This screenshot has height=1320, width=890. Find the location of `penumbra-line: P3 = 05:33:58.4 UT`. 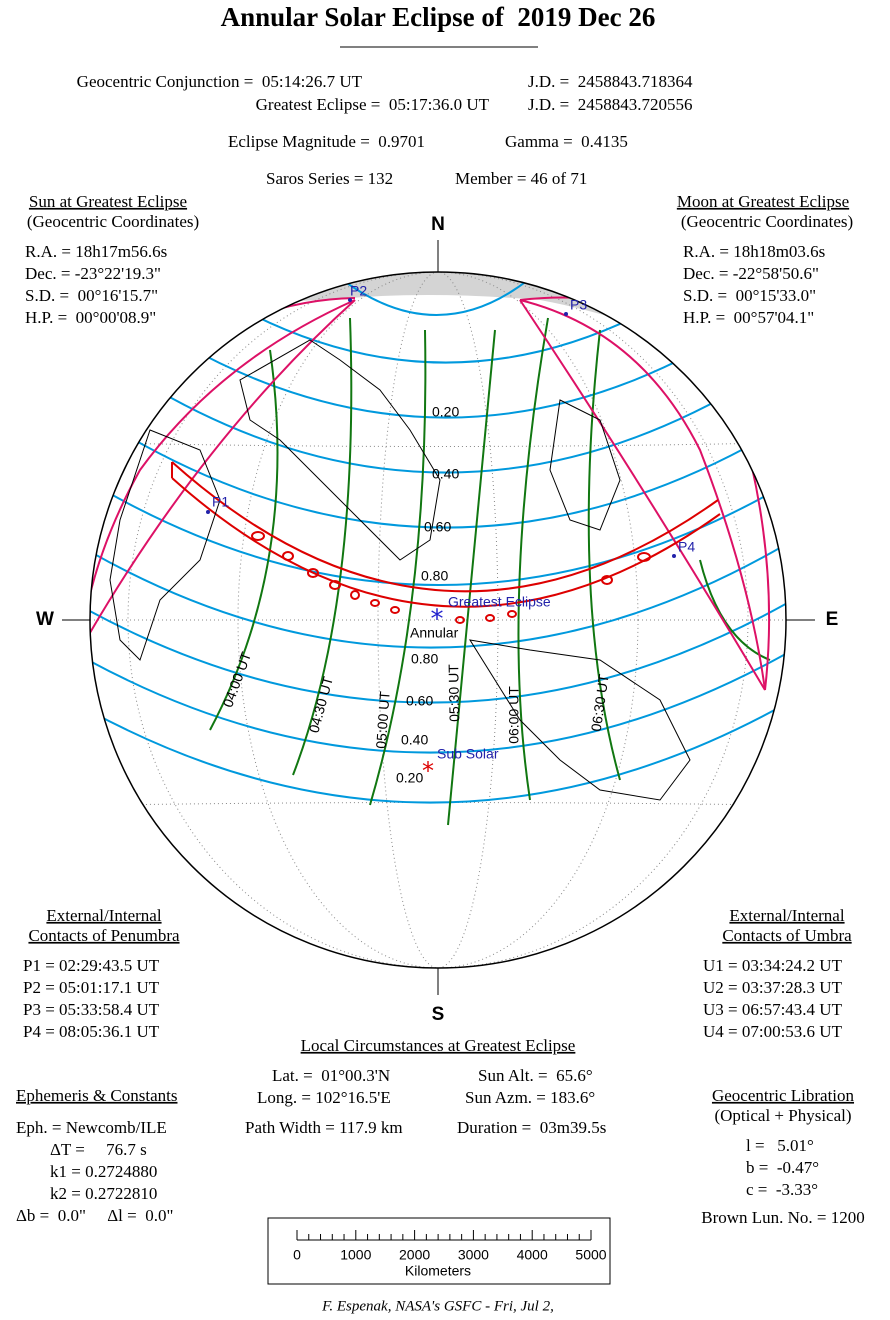

penumbra-line: P3 = 05:33:58.4 UT is located at coordinates (91, 1009).